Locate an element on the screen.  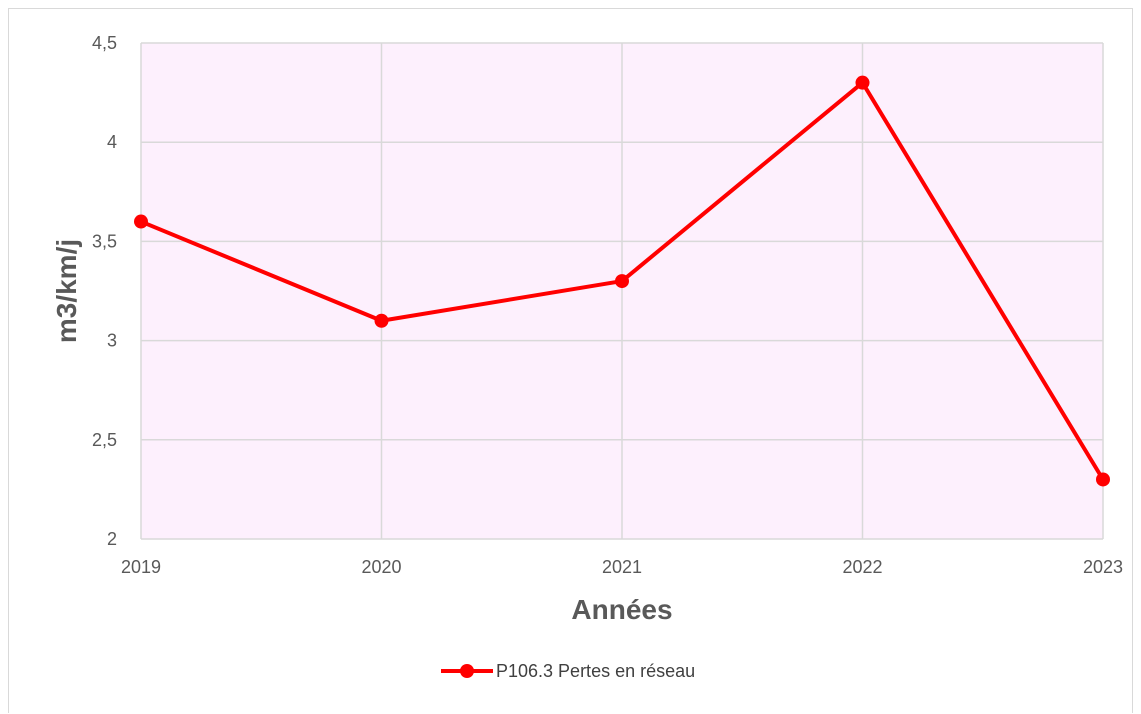
x-tick-label: 2023 is located at coordinates (1103, 567).